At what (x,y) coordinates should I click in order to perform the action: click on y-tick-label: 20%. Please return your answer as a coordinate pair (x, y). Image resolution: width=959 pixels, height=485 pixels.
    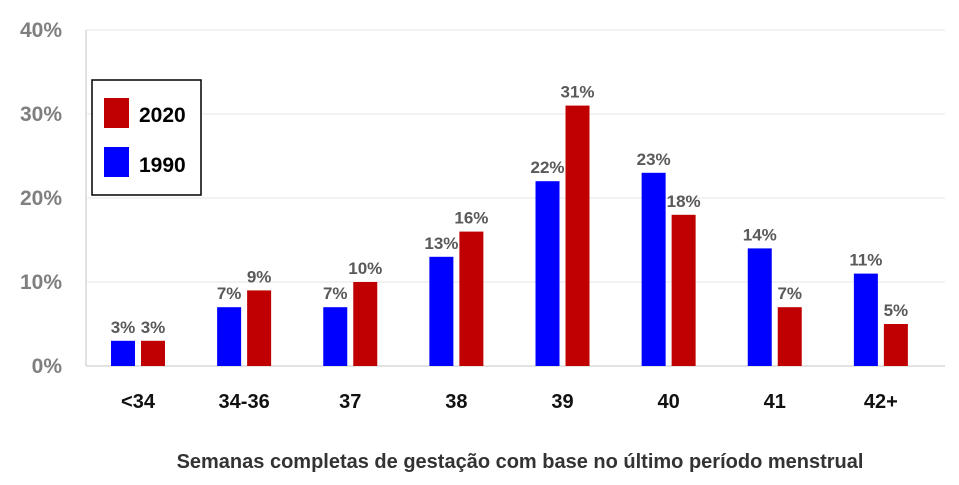
    Looking at the image, I should click on (41, 198).